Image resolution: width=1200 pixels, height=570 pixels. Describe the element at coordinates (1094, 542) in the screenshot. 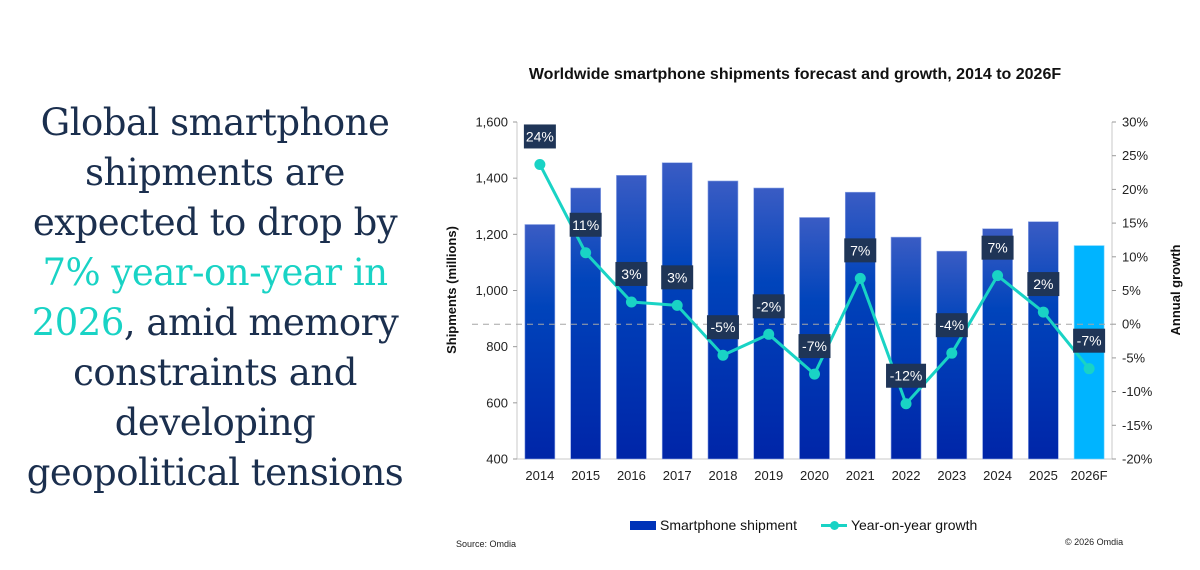

I see `copyright-note: © 2026 Omdia` at that location.